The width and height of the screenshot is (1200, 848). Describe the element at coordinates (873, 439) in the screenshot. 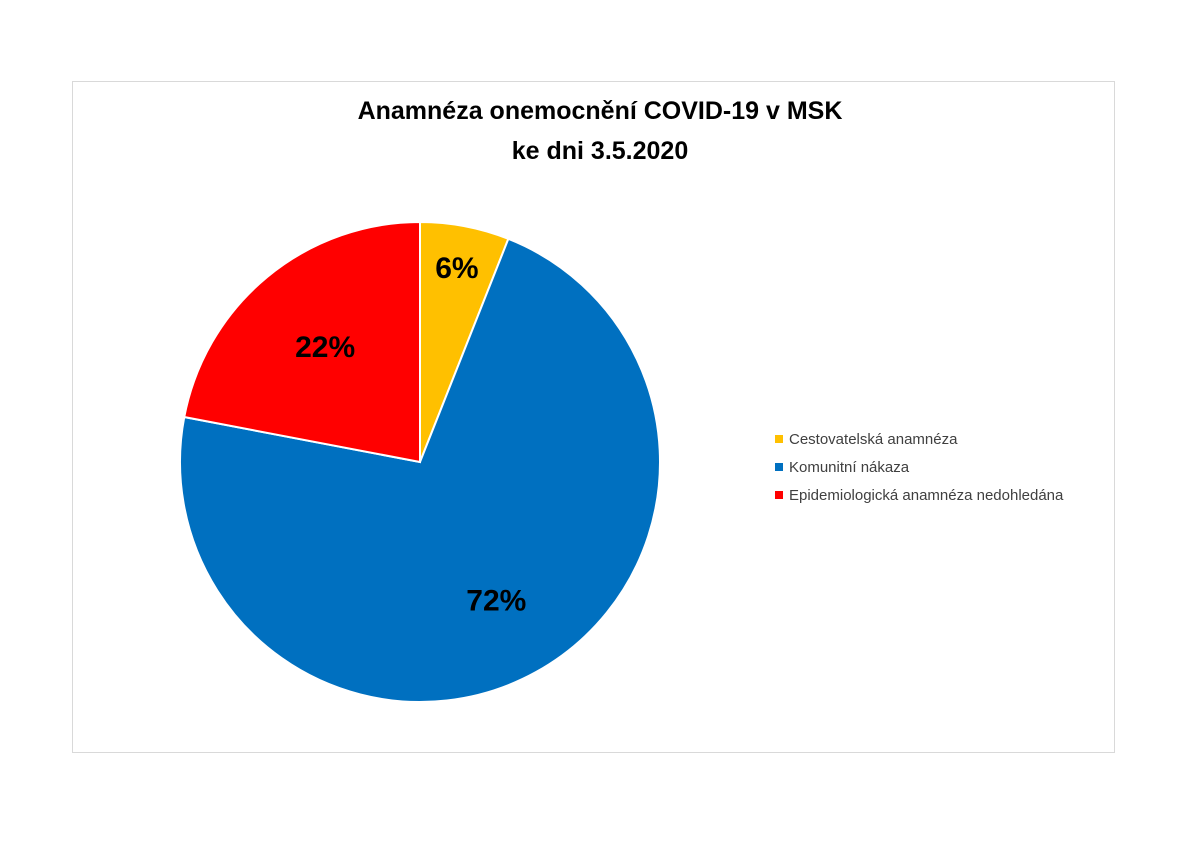

I see `legend-label: Cestovatelská anamnéza` at that location.